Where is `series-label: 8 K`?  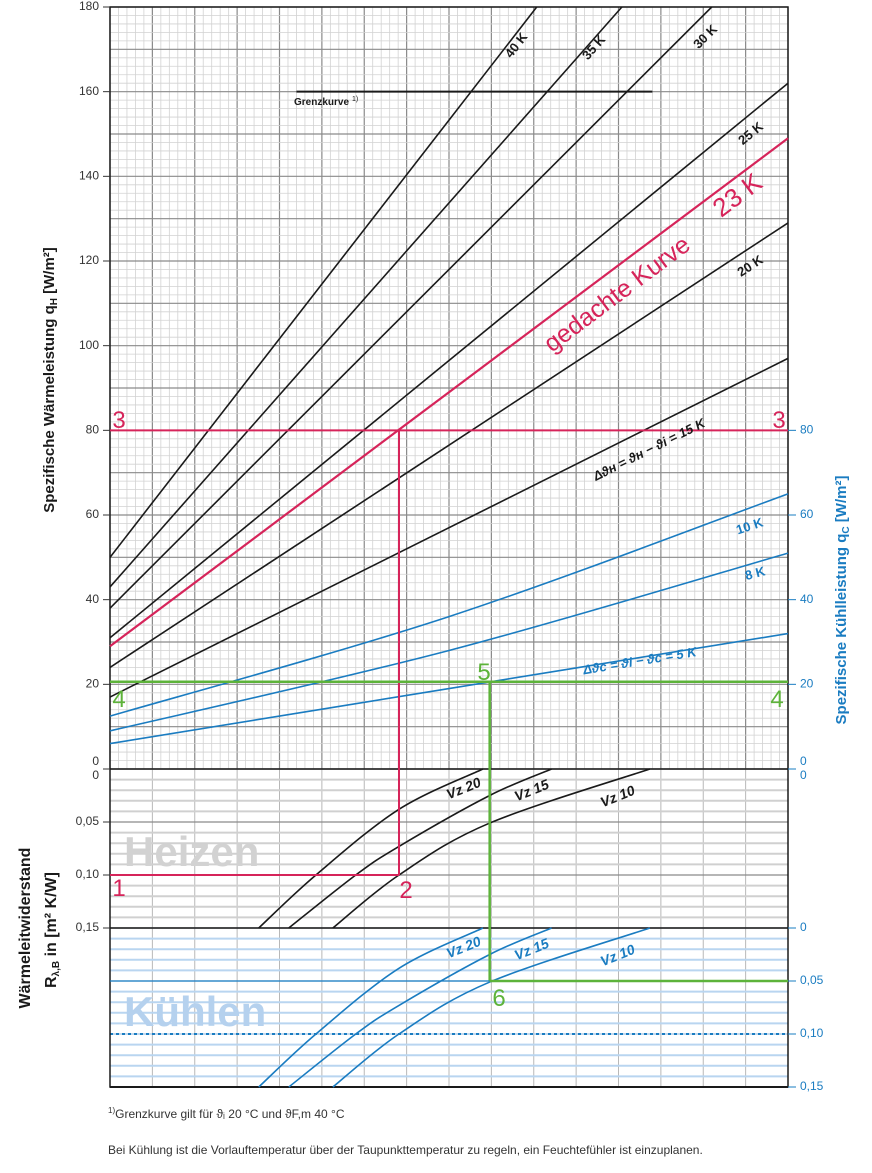 series-label: 8 K is located at coordinates (755, 573).